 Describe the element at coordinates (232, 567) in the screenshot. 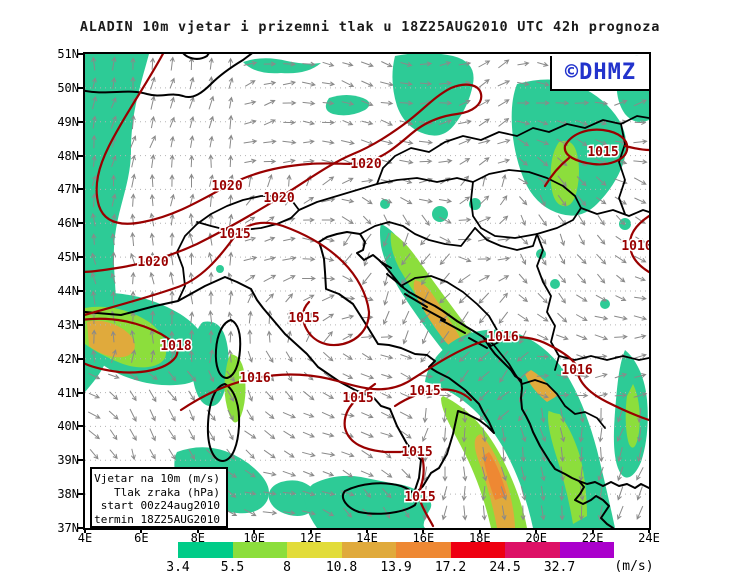

I see `colorbar-tick-label: 5.5` at that location.